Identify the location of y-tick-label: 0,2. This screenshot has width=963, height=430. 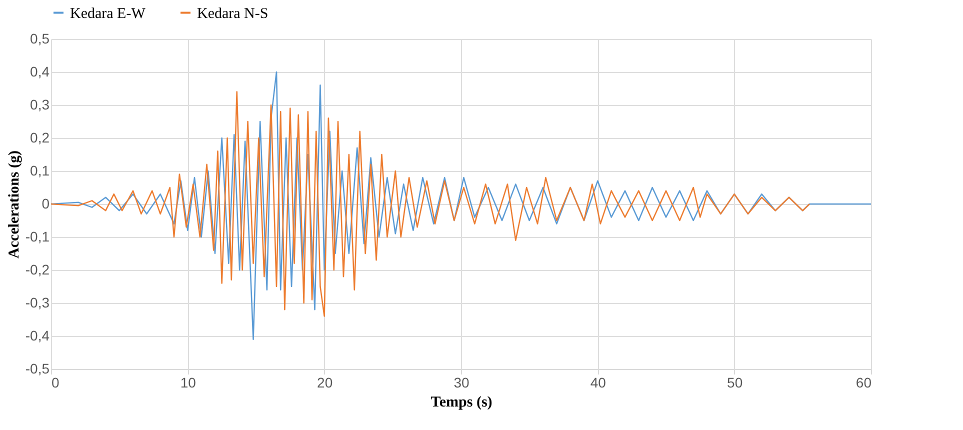
(40, 138).